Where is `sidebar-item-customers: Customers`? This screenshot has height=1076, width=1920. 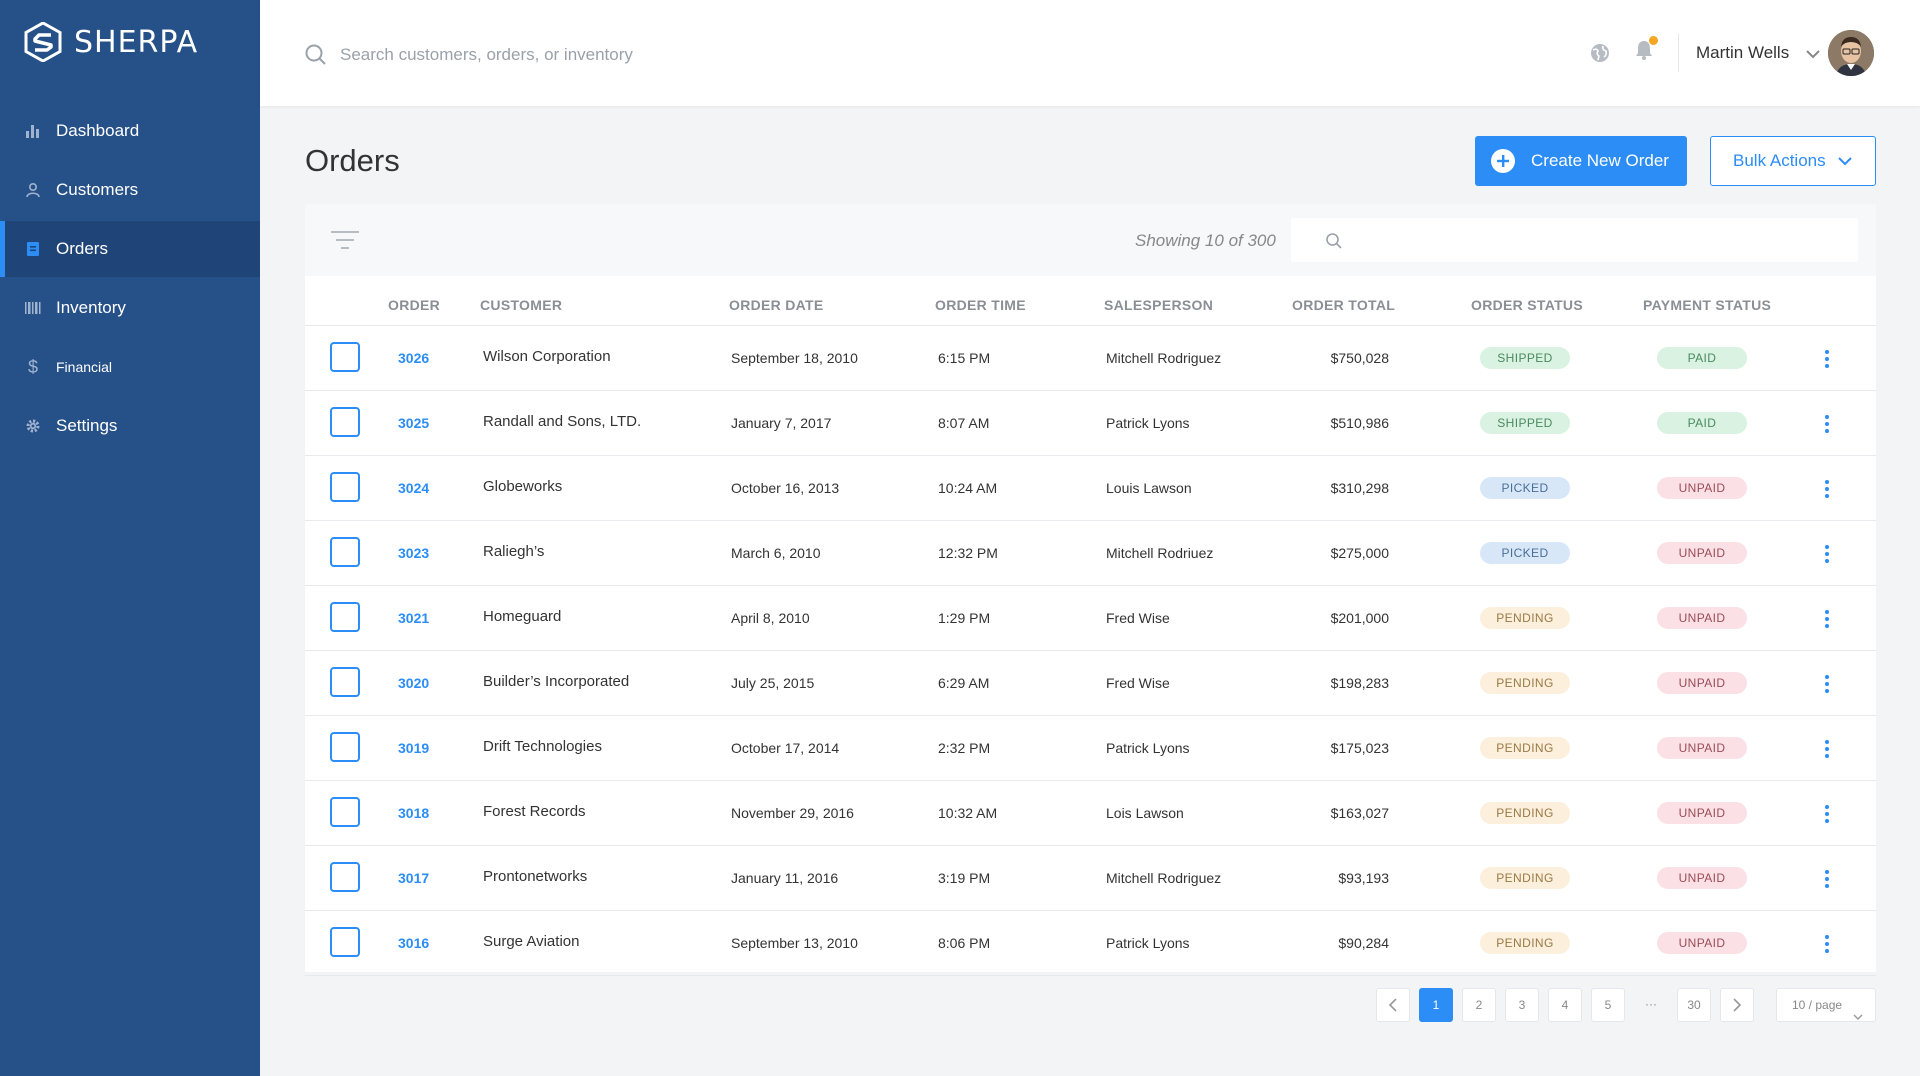
sidebar-item-customers: Customers is located at coordinates (130, 190).